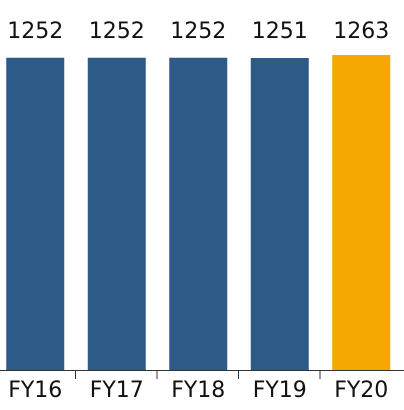  I want to click on x-tick-label: FY20, so click(361, 390).